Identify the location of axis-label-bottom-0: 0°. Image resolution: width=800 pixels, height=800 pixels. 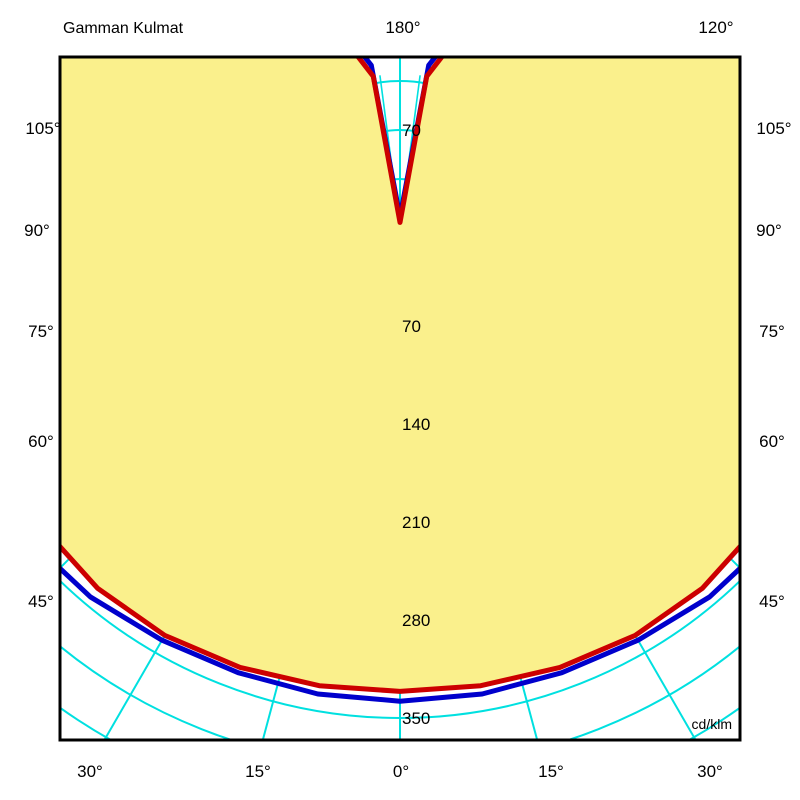
(401, 771).